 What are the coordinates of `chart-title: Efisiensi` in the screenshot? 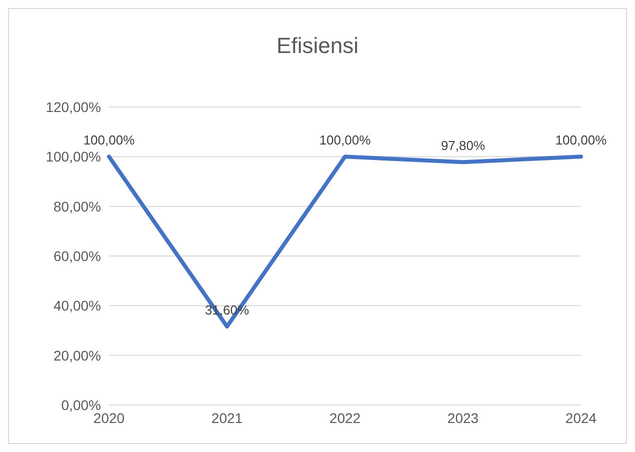 It's located at (318, 46).